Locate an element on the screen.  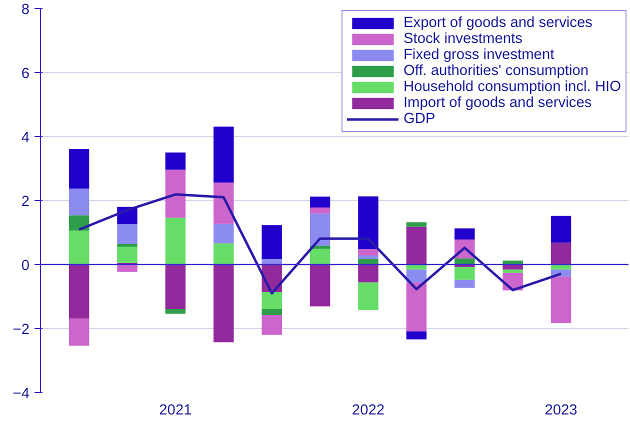
legend-label: Import of goods and services is located at coordinates (497, 103).